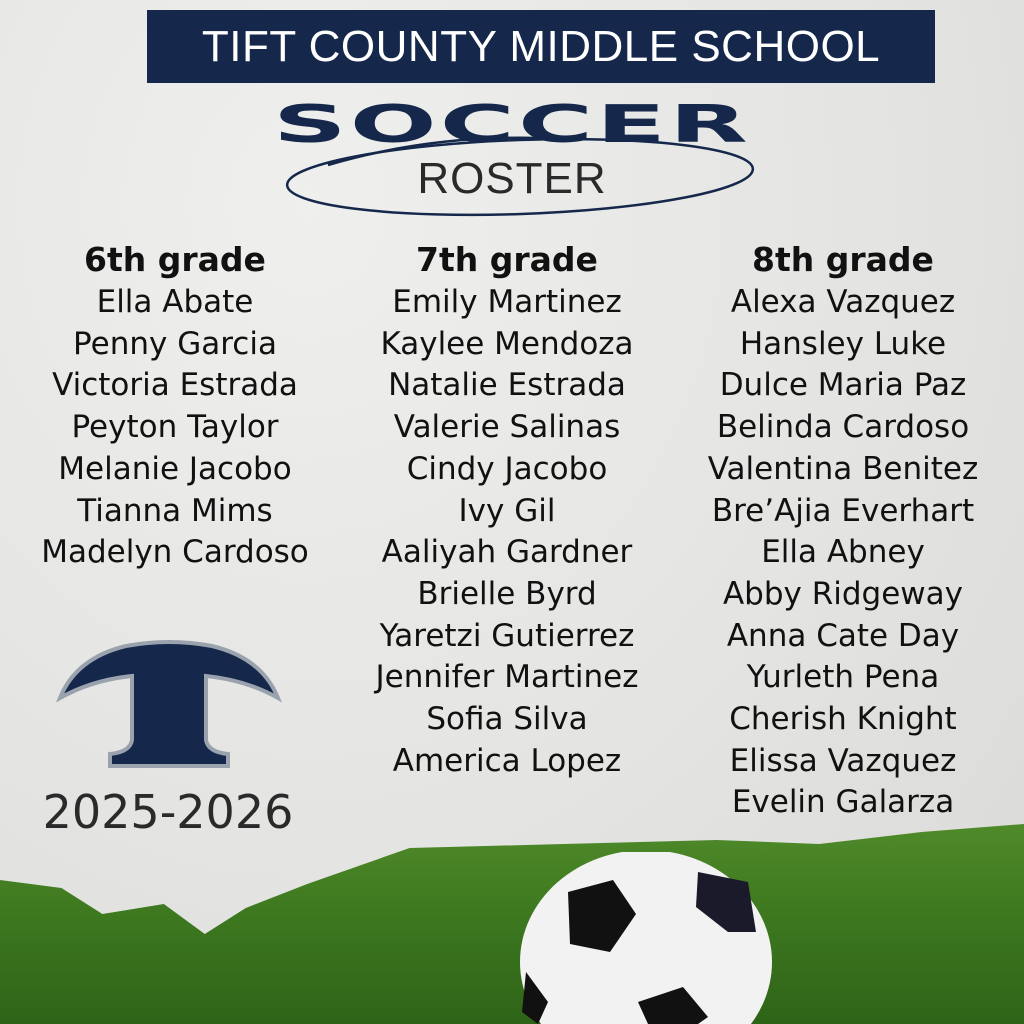 The image size is (1024, 1024). What do you see at coordinates (843, 385) in the screenshot?
I see `player-name: Dulce Maria Paz` at bounding box center [843, 385].